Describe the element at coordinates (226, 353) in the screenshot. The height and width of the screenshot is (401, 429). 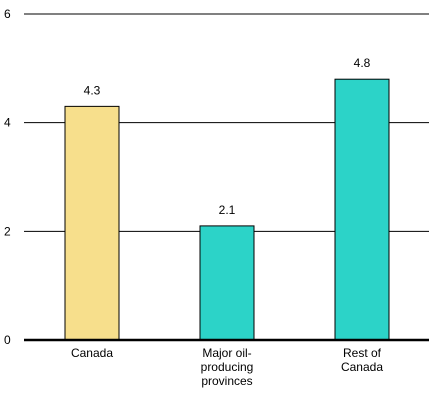
I see `category-label-1: Major oil-` at that location.